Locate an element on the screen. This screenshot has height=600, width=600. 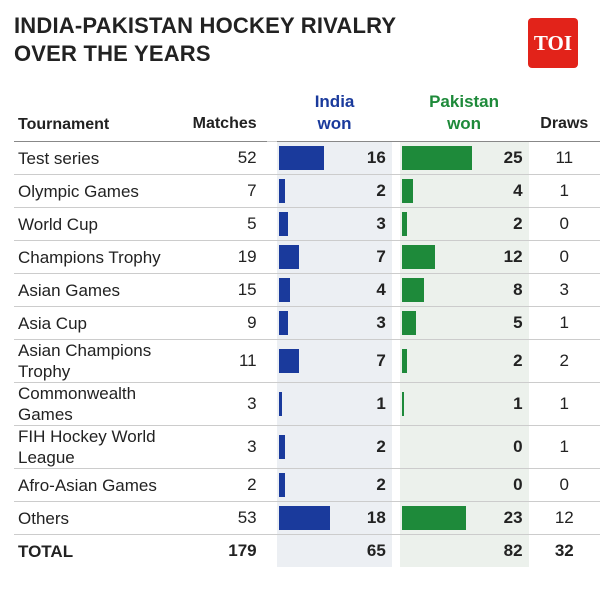
india-cell: 4 is located at coordinates (334, 290).